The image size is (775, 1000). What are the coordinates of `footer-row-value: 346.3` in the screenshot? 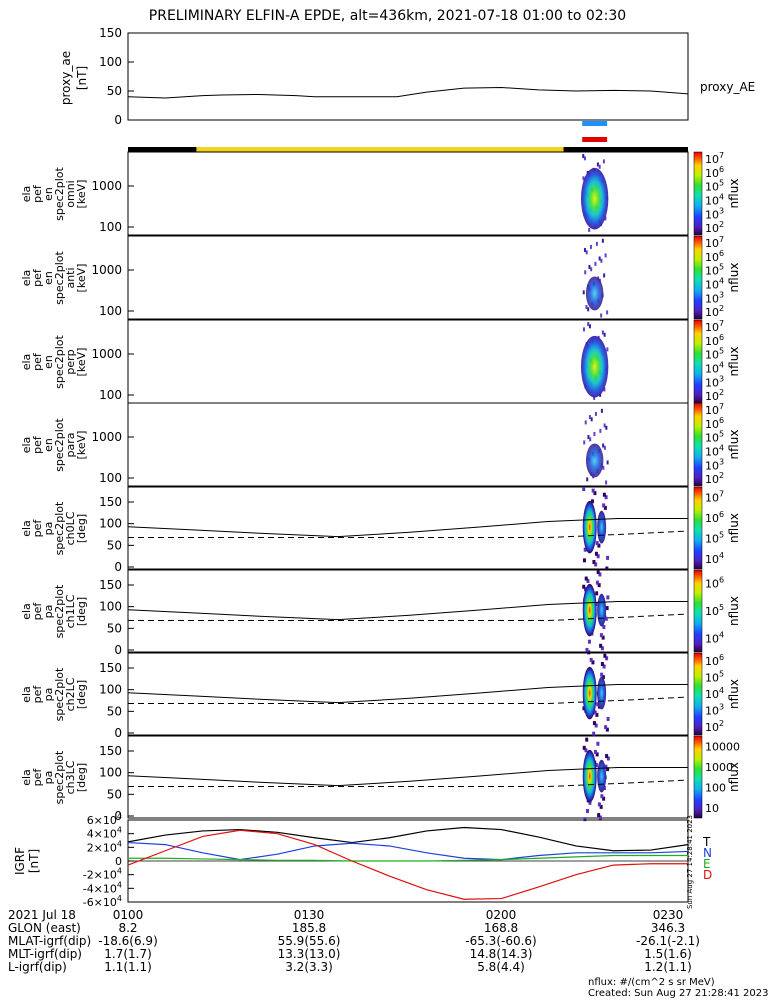 It's located at (668, 928).